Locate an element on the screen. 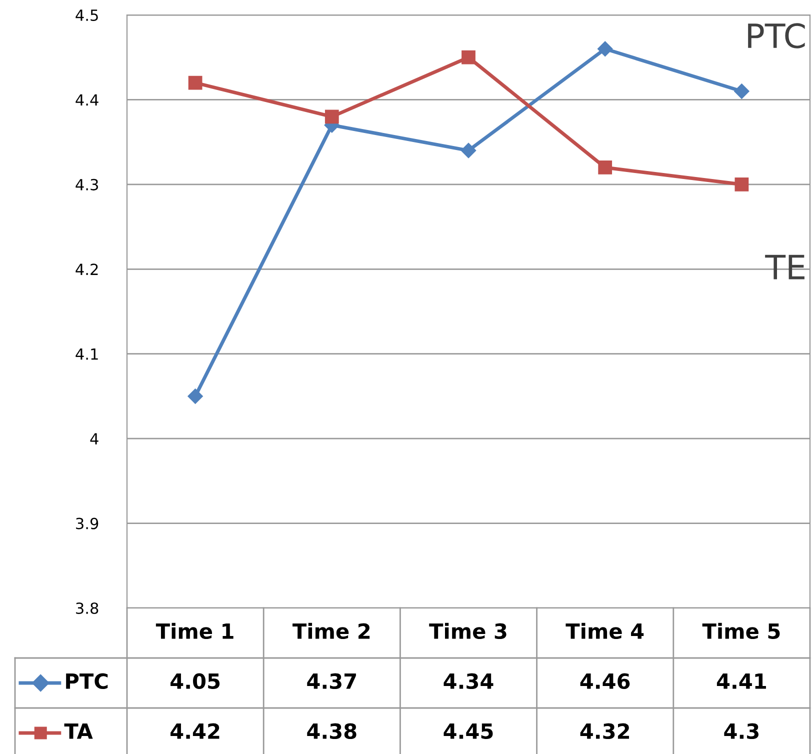  data-label: 4.38 is located at coordinates (331, 731).